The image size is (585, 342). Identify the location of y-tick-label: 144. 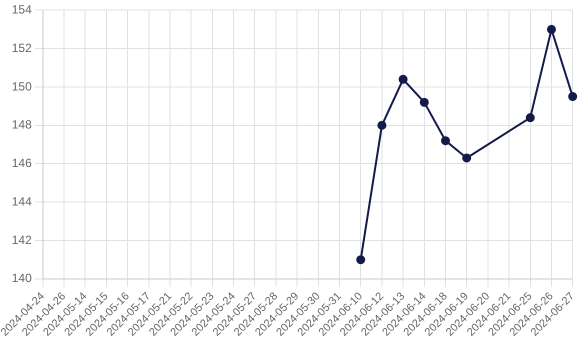
(22, 201).